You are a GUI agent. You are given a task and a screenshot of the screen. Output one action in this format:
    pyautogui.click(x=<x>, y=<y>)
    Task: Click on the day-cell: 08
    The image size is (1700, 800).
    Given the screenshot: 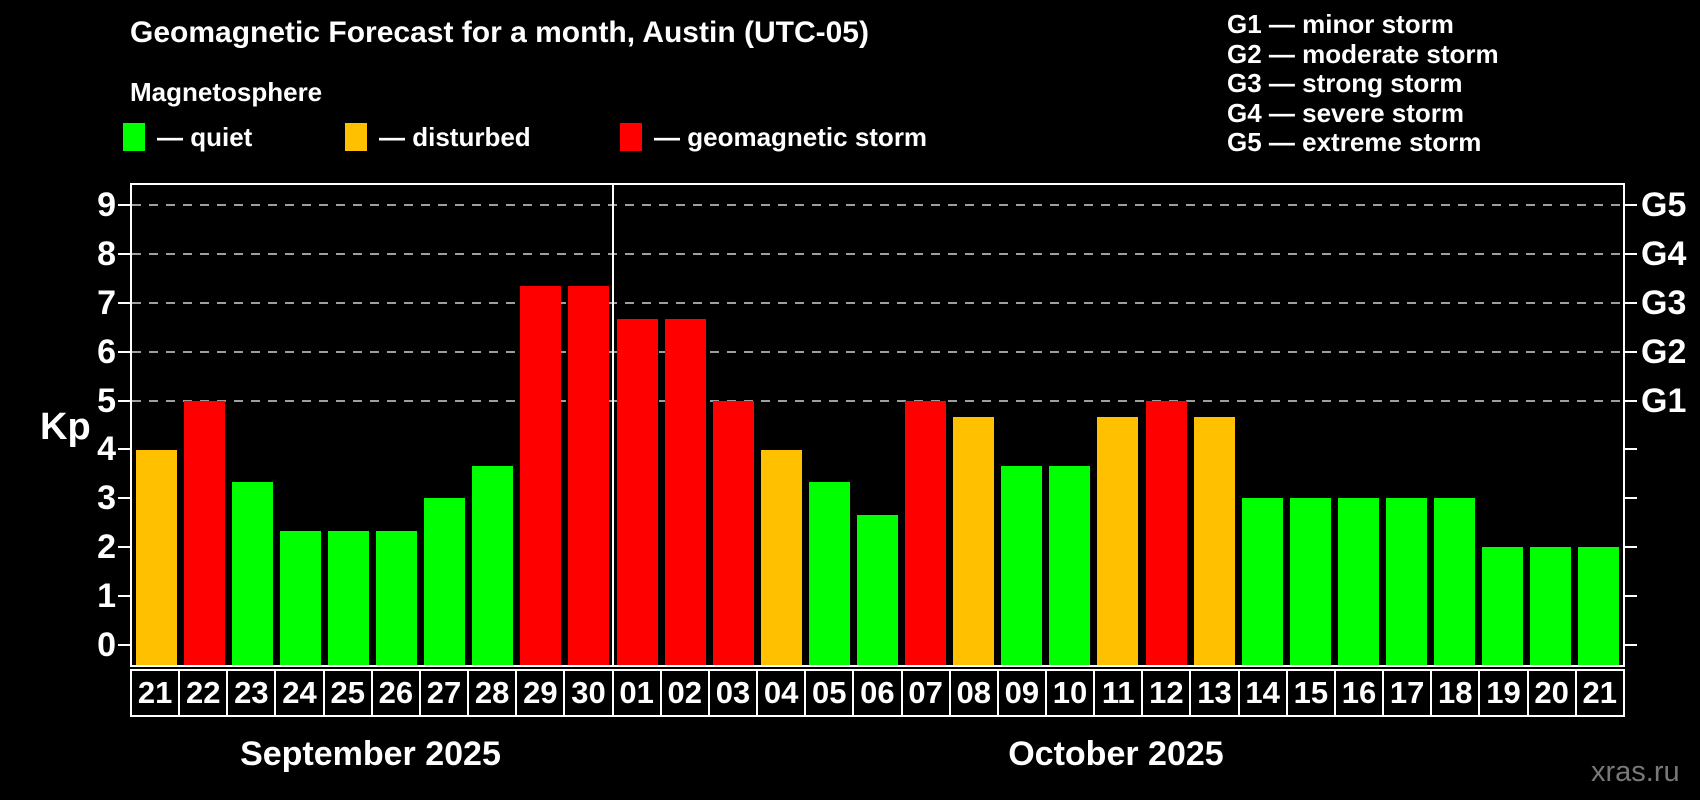 What is the action you would take?
    pyautogui.click(x=973, y=693)
    